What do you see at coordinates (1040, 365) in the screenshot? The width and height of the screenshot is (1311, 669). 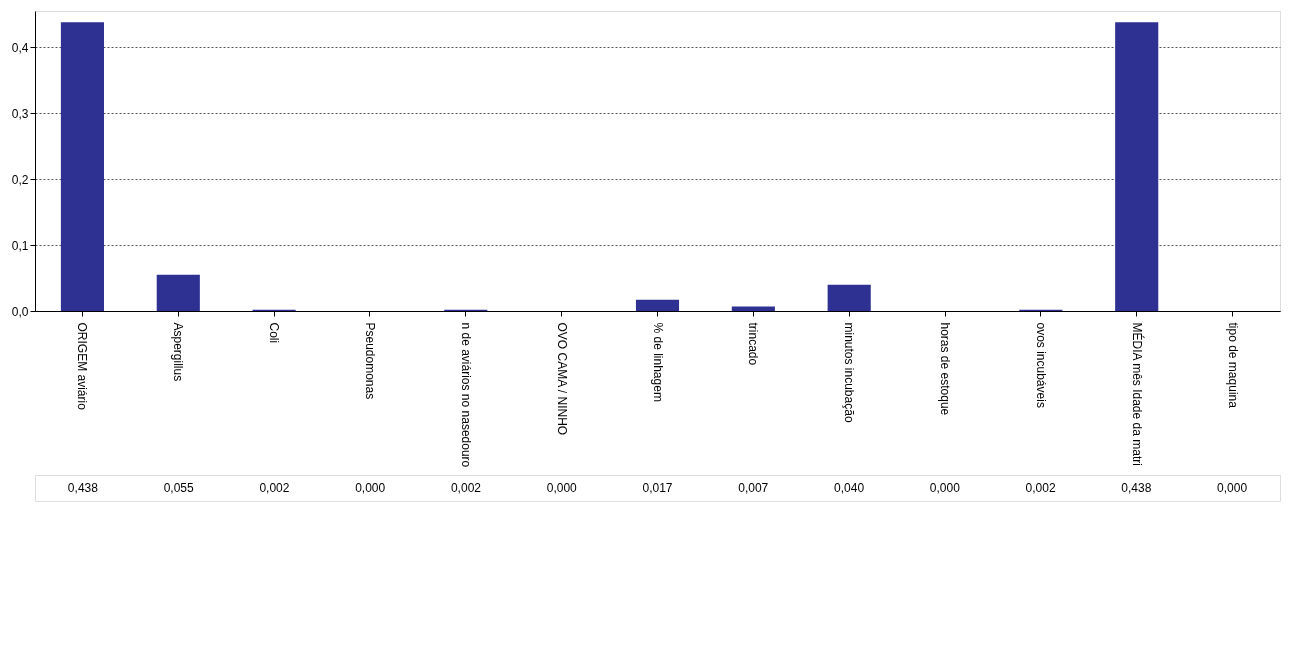 I see `x-tick-label: ovos incubáveis` at bounding box center [1040, 365].